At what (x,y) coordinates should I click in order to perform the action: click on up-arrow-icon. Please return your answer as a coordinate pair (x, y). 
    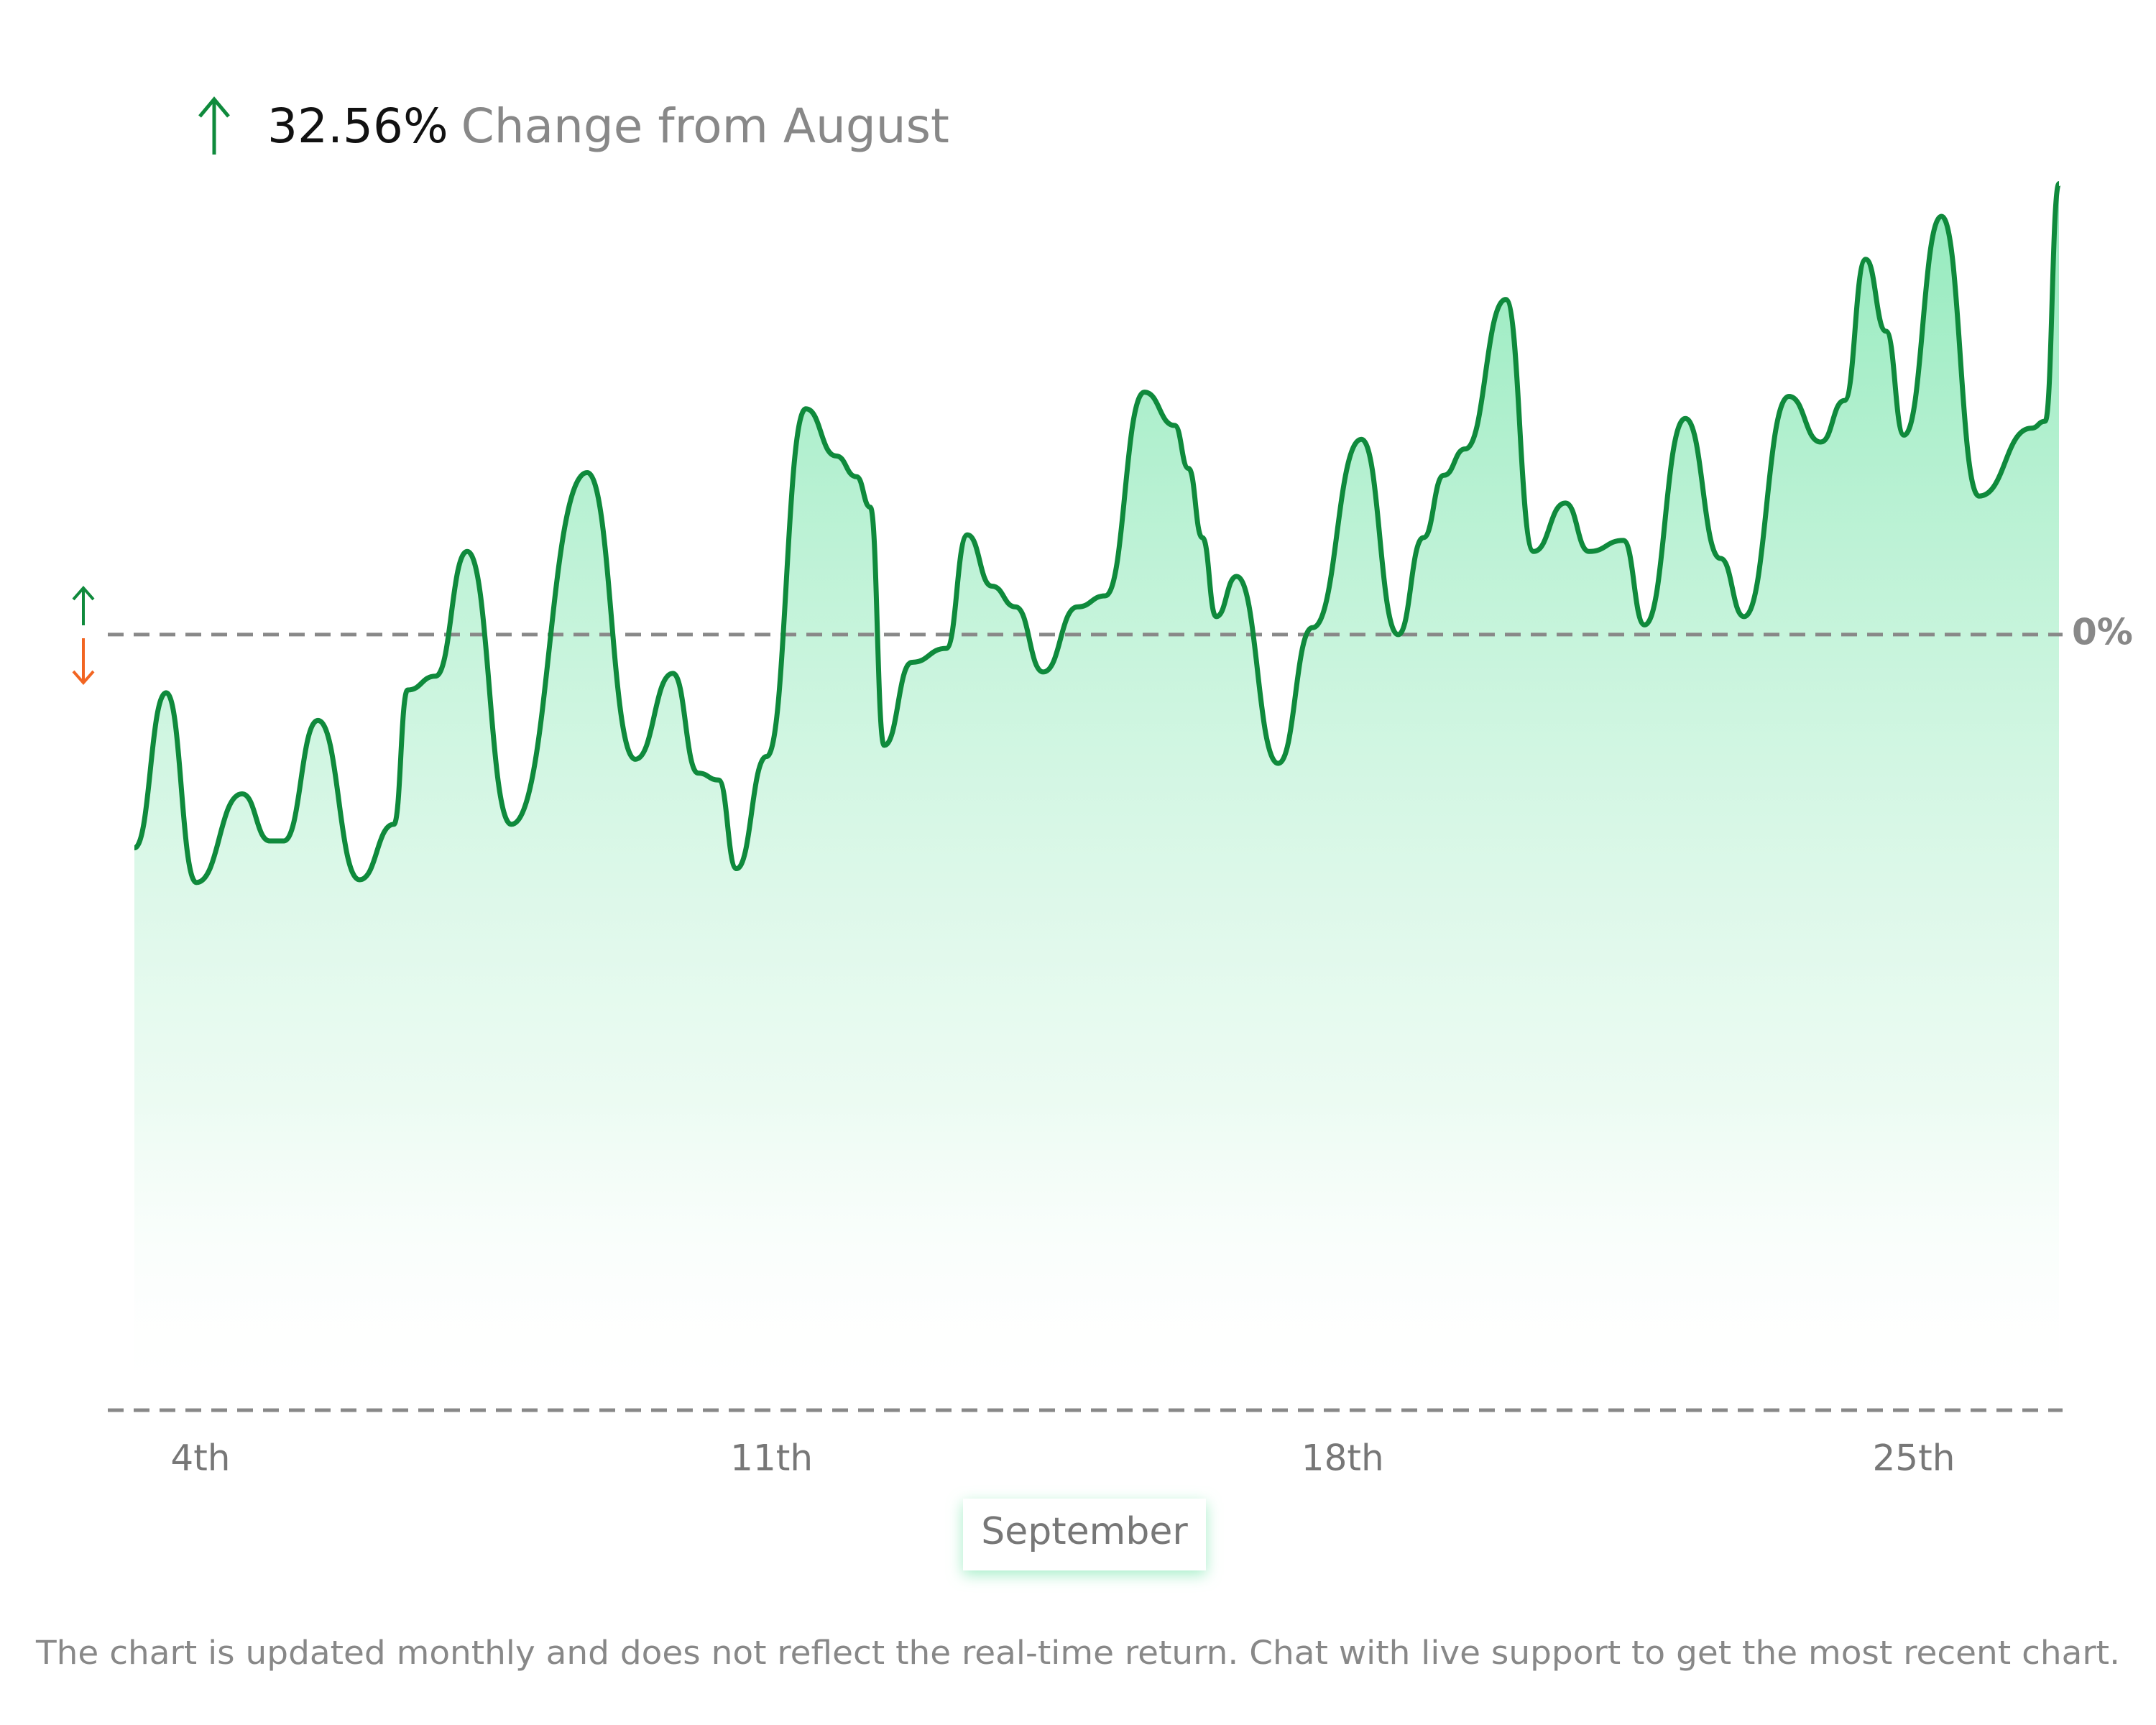
    Looking at the image, I should click on (214, 125).